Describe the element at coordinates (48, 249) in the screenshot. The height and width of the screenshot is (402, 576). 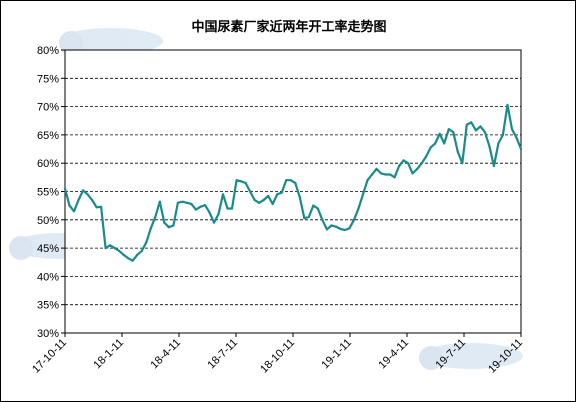
I see `y-tick-label: 45%` at that location.